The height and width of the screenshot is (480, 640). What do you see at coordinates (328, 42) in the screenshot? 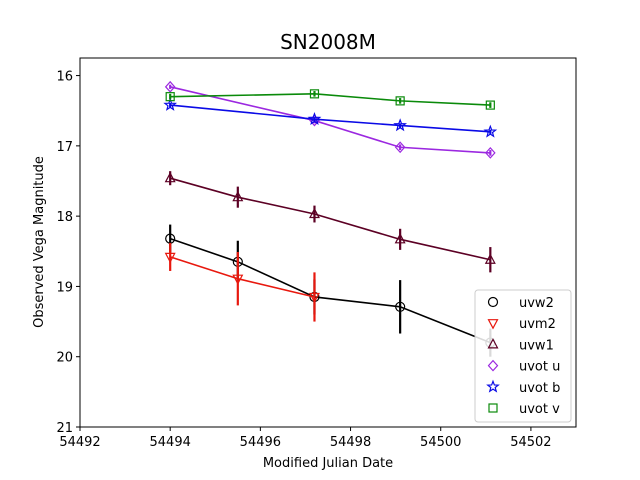
I see `chart-title: SN2008M` at bounding box center [328, 42].